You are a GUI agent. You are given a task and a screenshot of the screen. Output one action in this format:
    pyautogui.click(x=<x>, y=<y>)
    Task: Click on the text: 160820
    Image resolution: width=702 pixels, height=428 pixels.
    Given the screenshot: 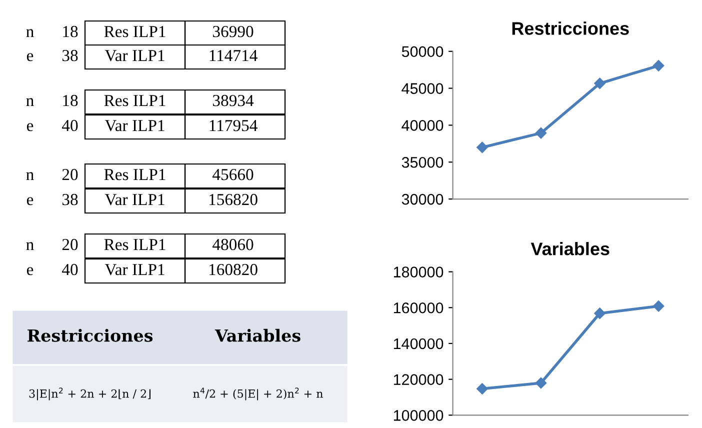 What is the action you would take?
    pyautogui.click(x=233, y=270)
    